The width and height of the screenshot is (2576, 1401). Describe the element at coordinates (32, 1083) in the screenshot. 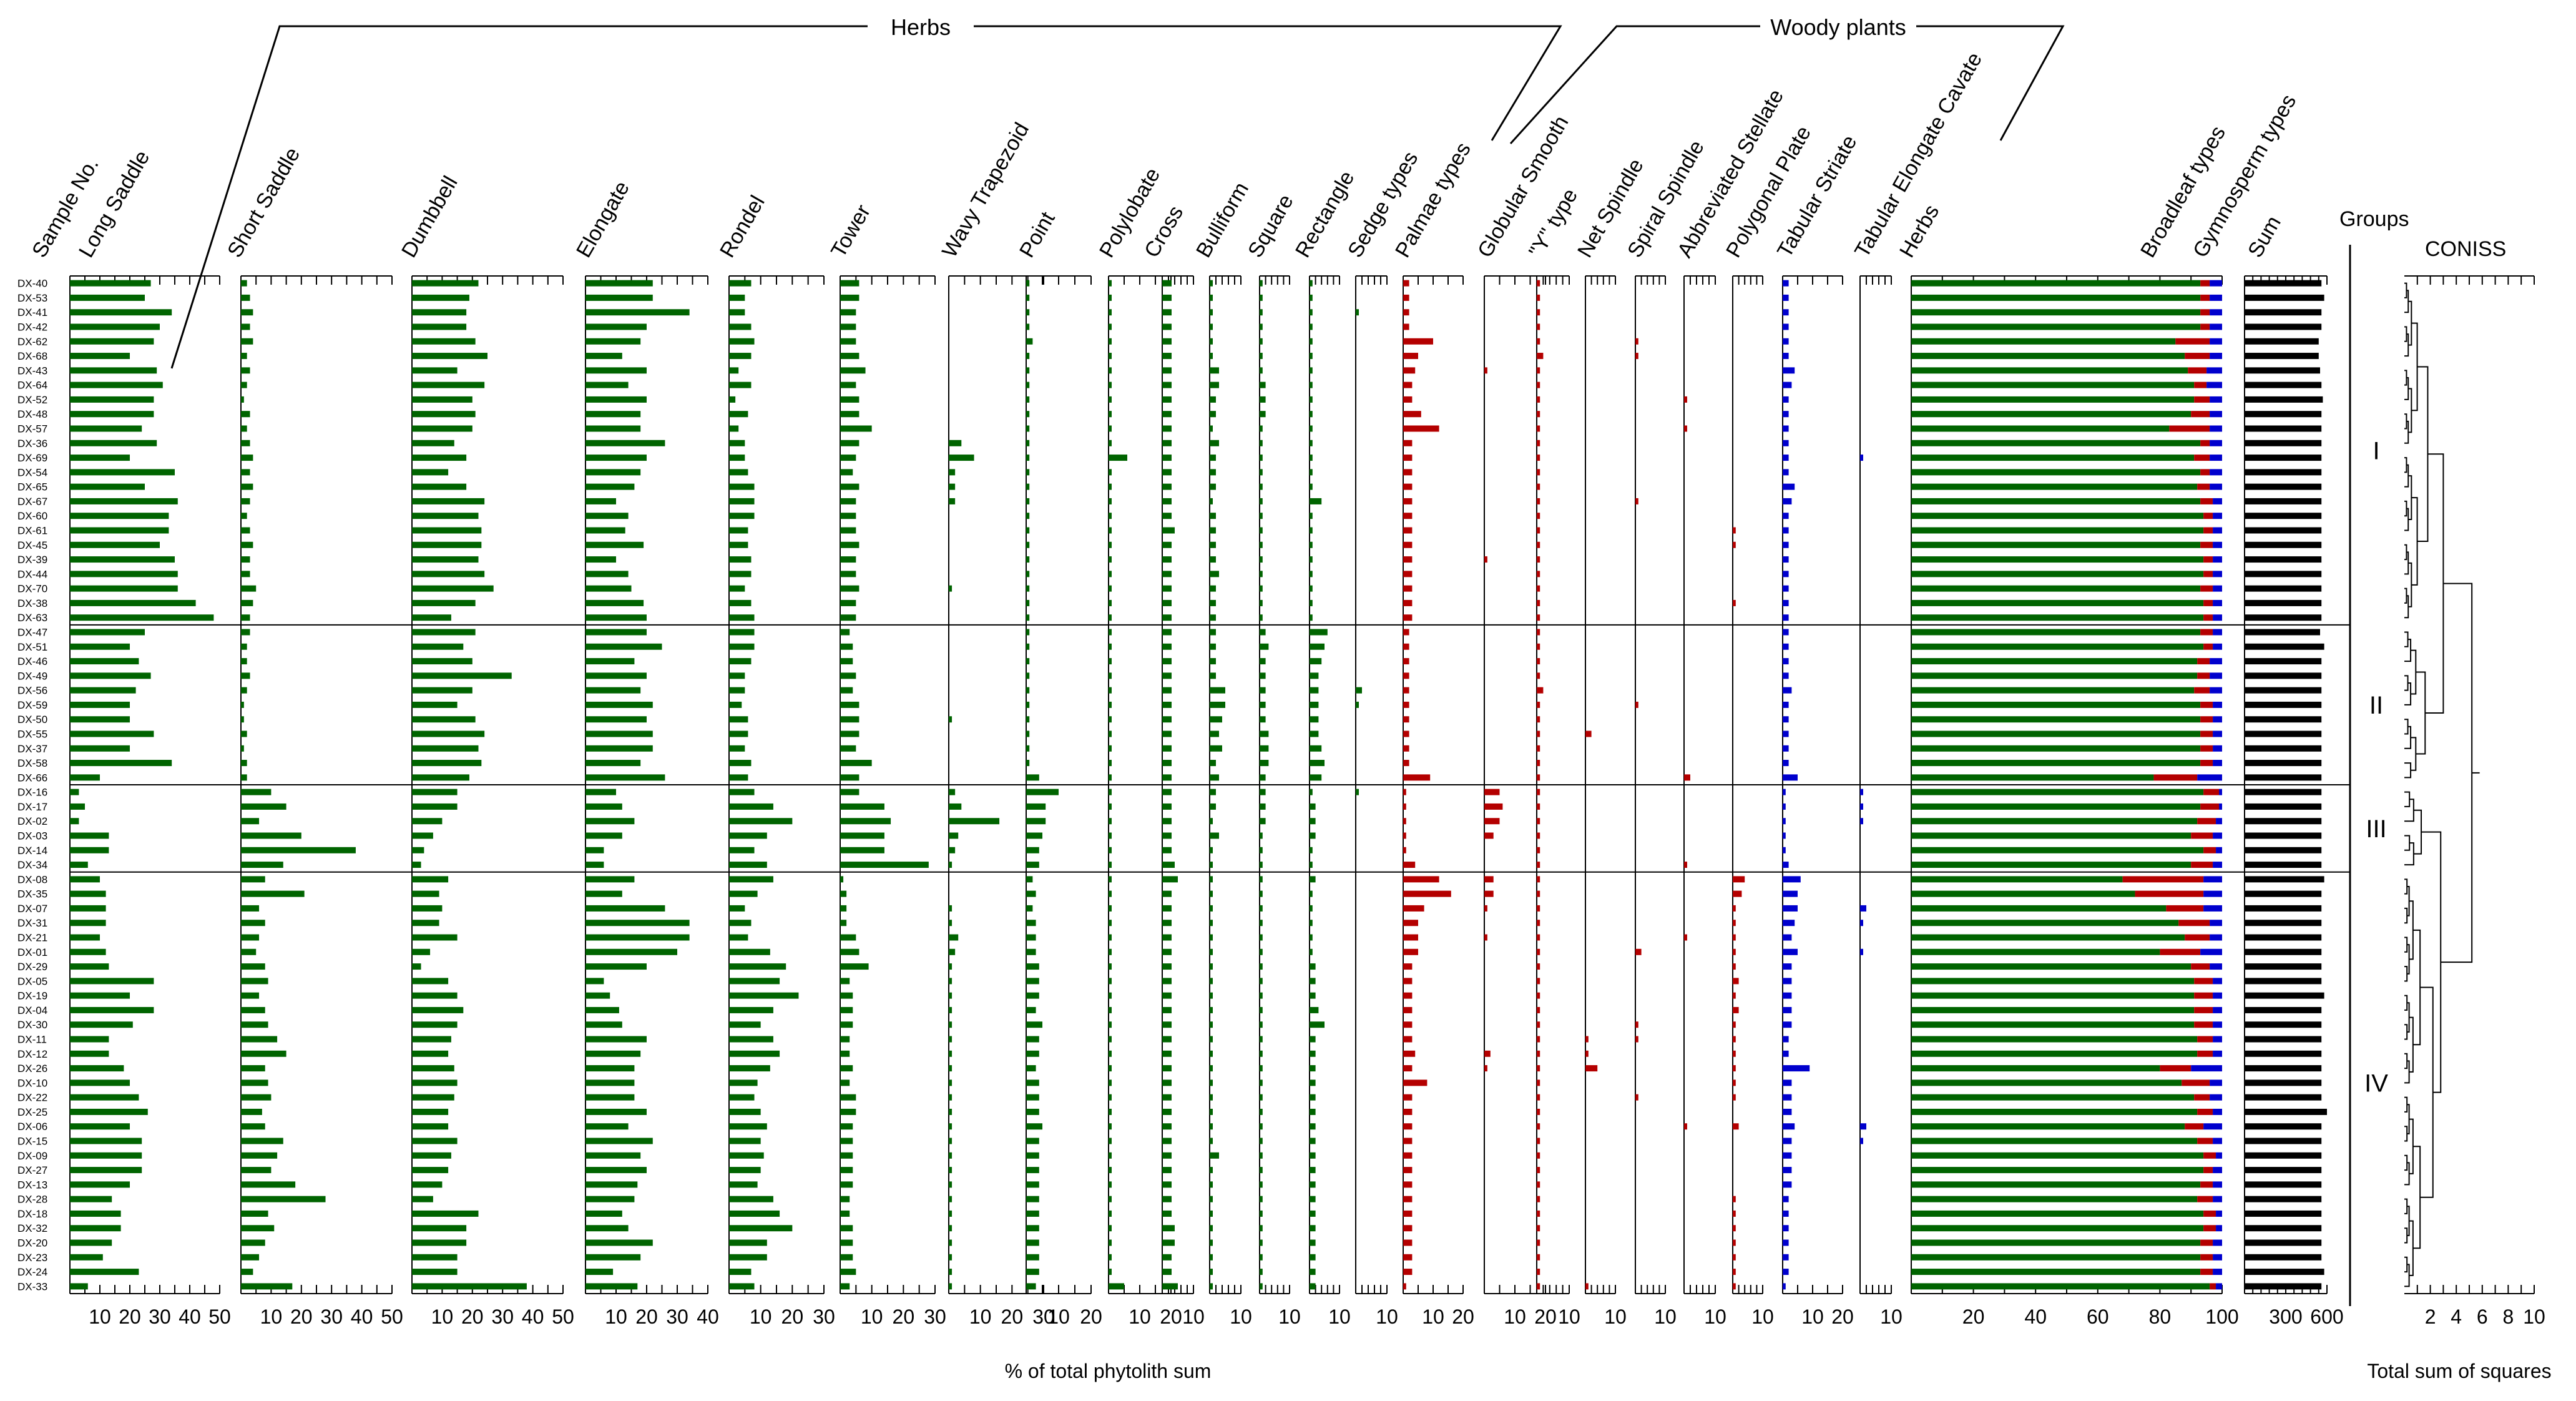

I see `sample-label: DX-10` at that location.